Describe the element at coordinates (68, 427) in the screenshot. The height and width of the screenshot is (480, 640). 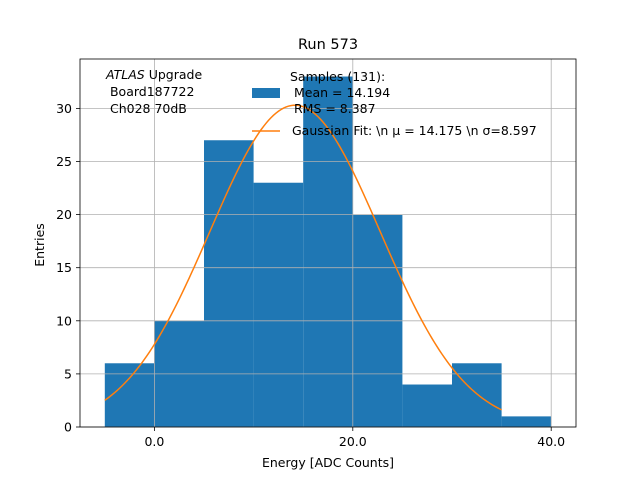
I see `y-tick-label-1: 0` at that location.